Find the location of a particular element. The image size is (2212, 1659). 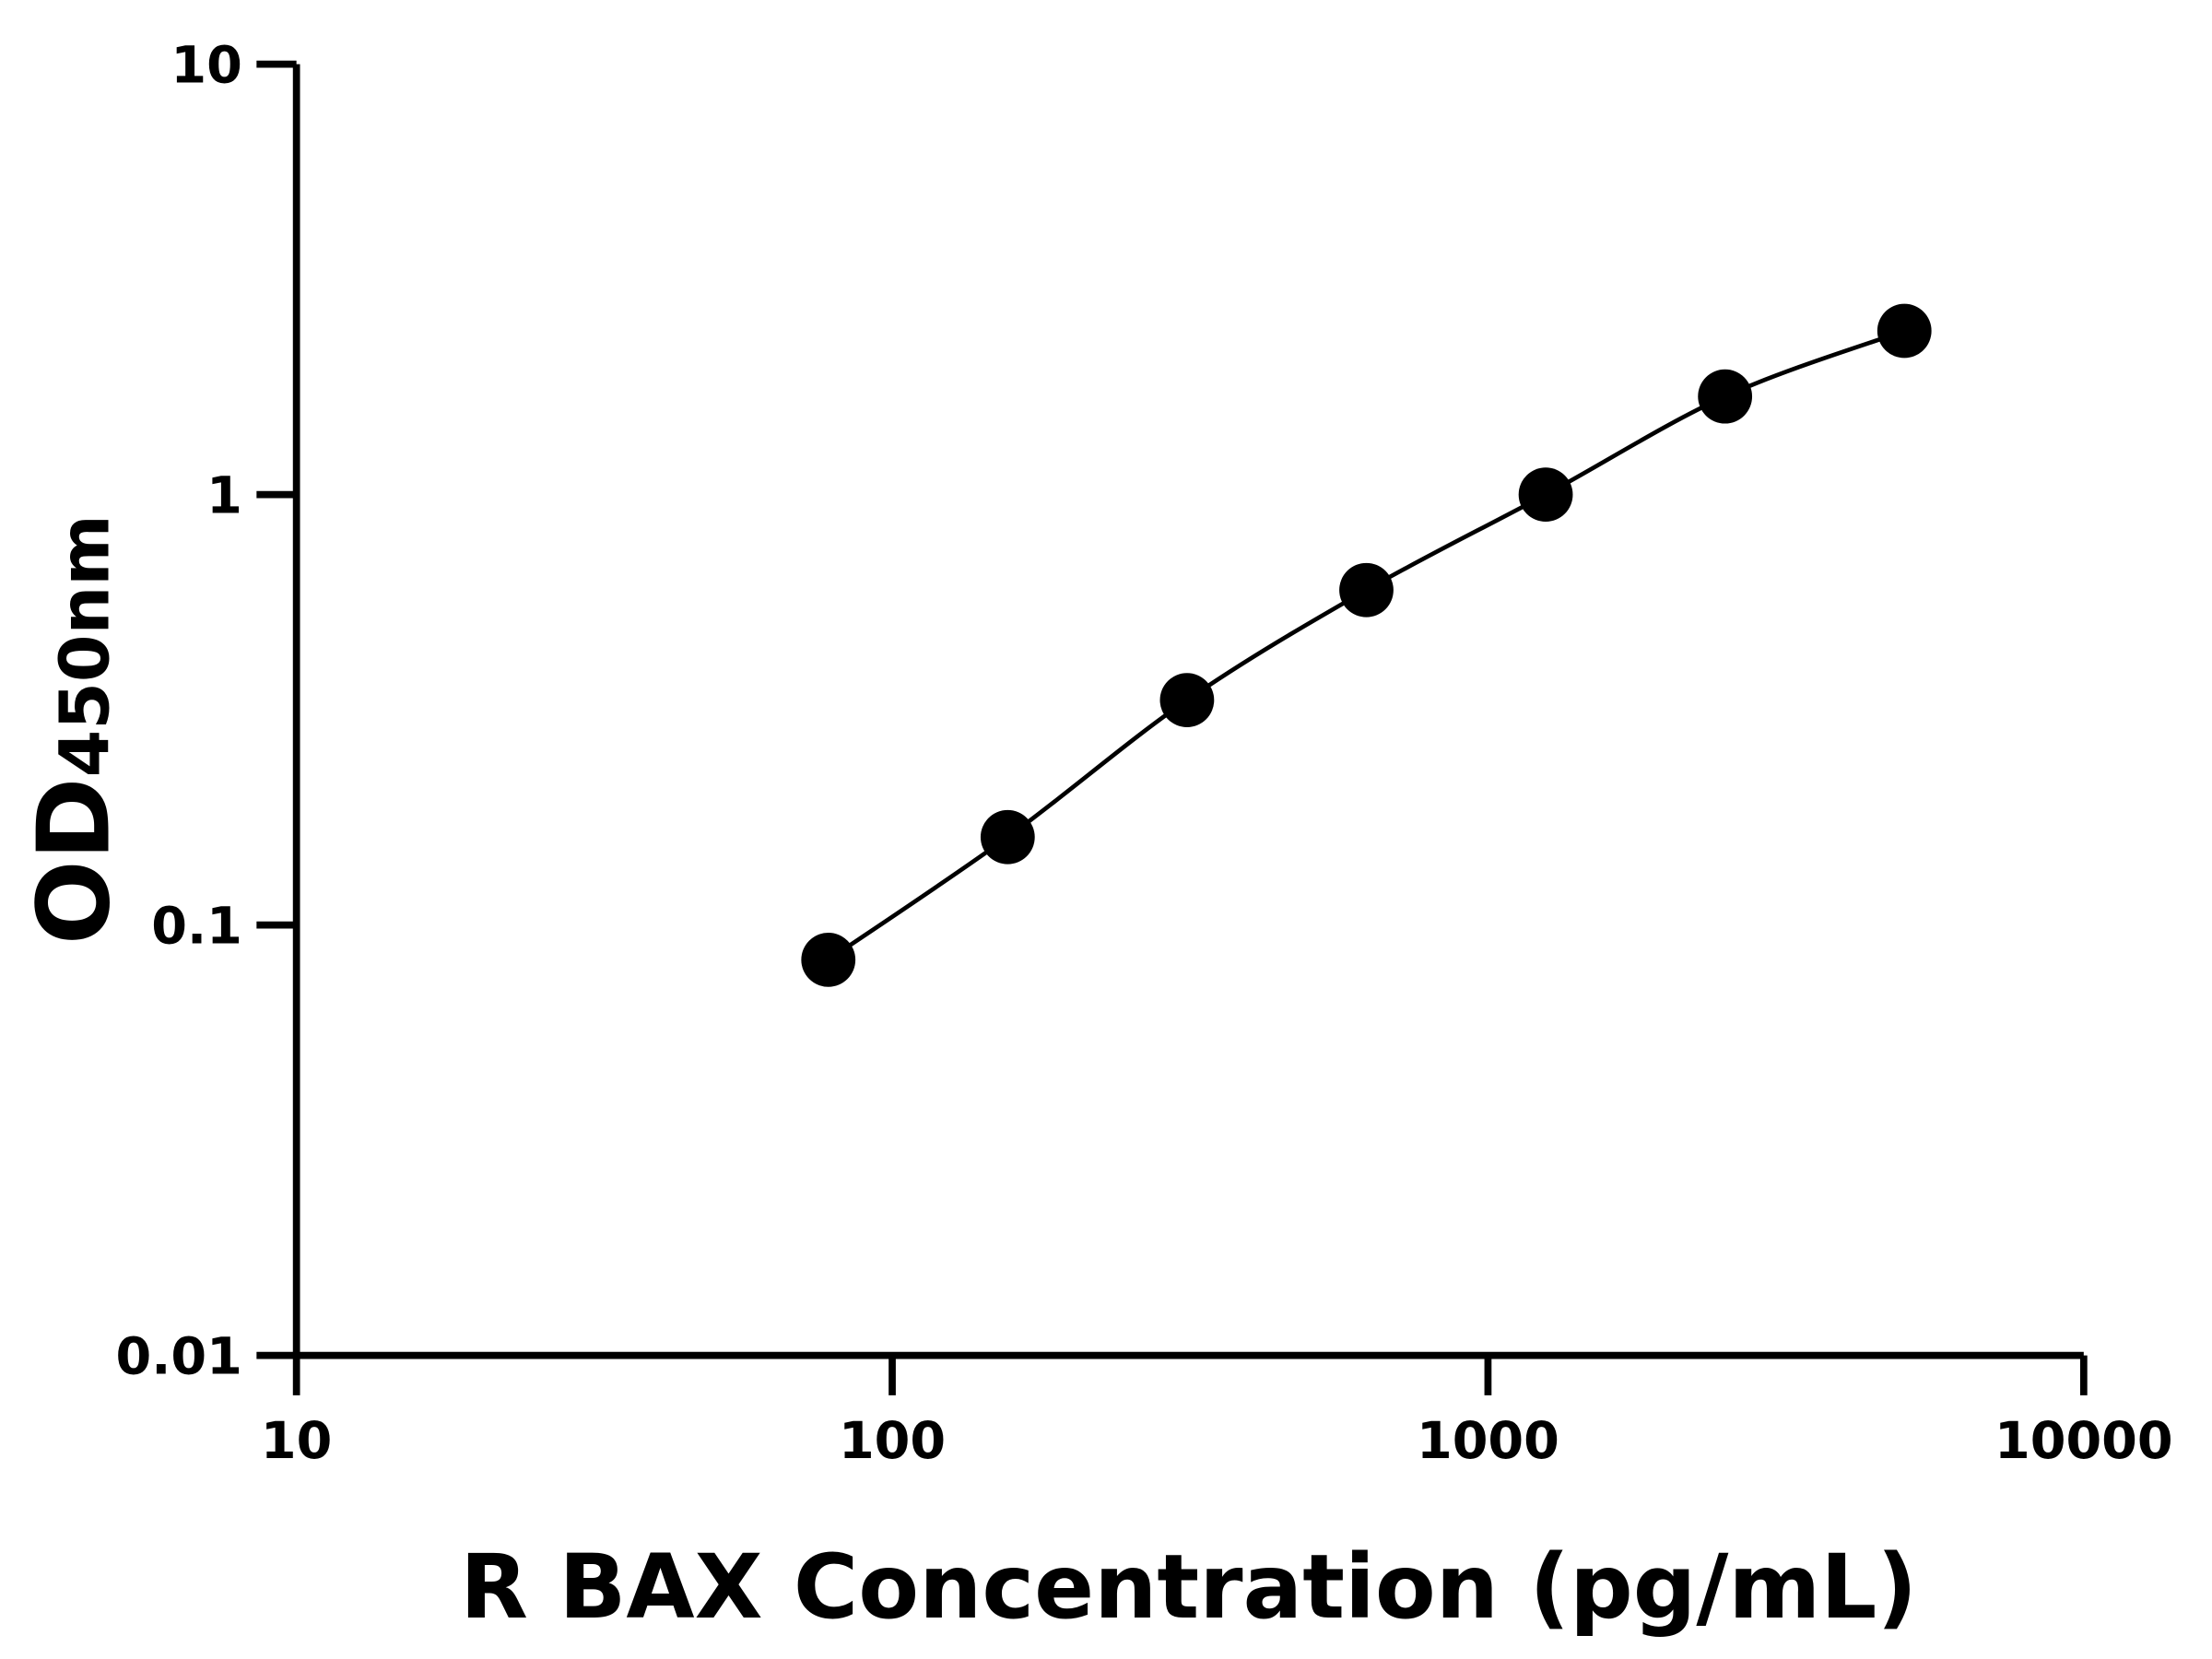

x-tick-label: 1000 is located at coordinates (1488, 1441).